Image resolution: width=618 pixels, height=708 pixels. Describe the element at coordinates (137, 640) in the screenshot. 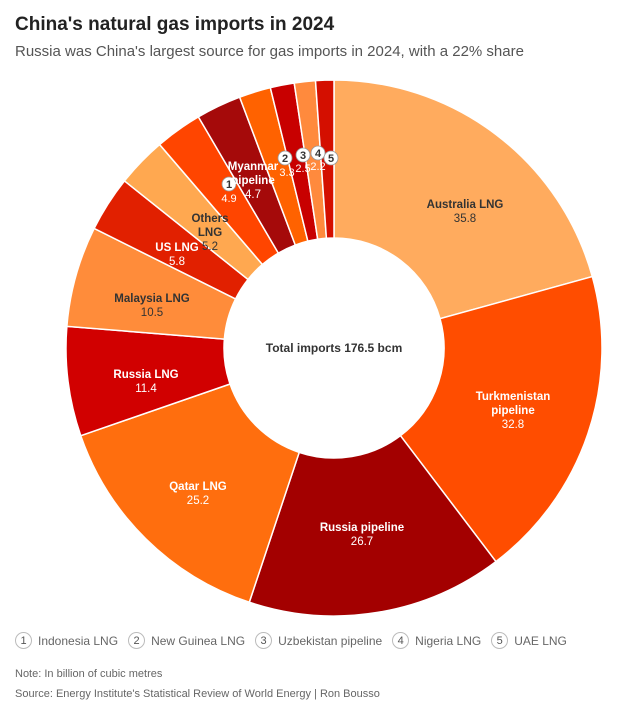

I see `legend-number: 2` at that location.